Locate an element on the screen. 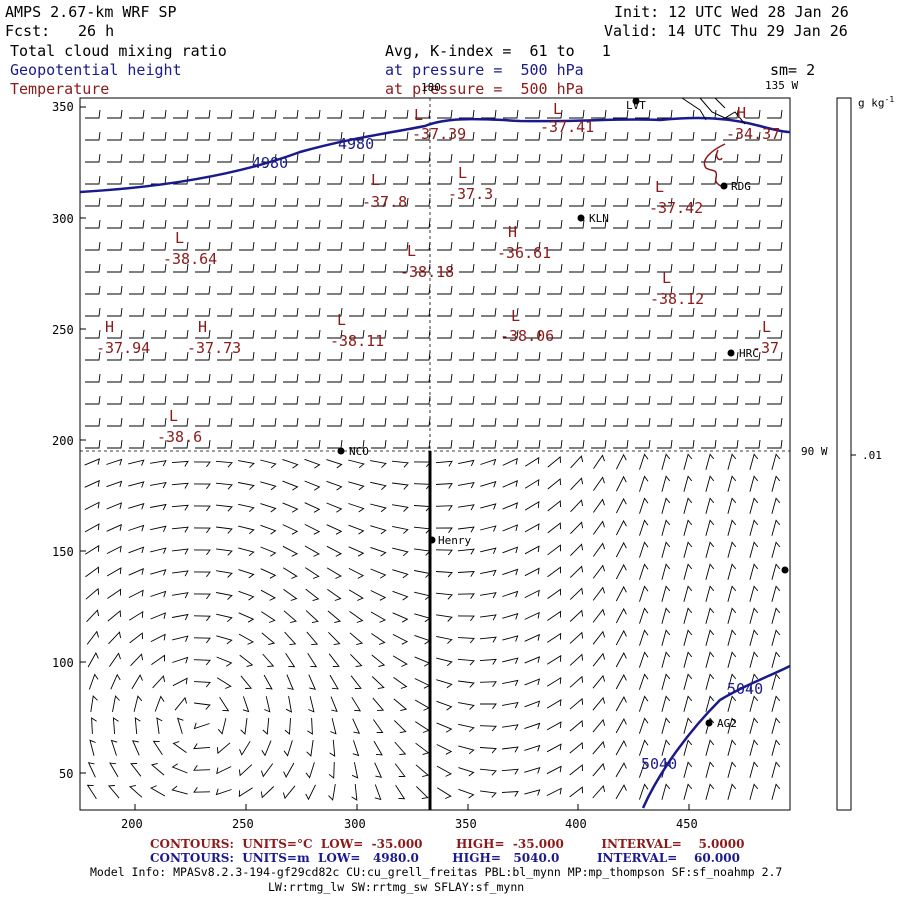 Image resolution: width=900 pixels, height=900 pixels. station-label: LVT is located at coordinates (636, 105).